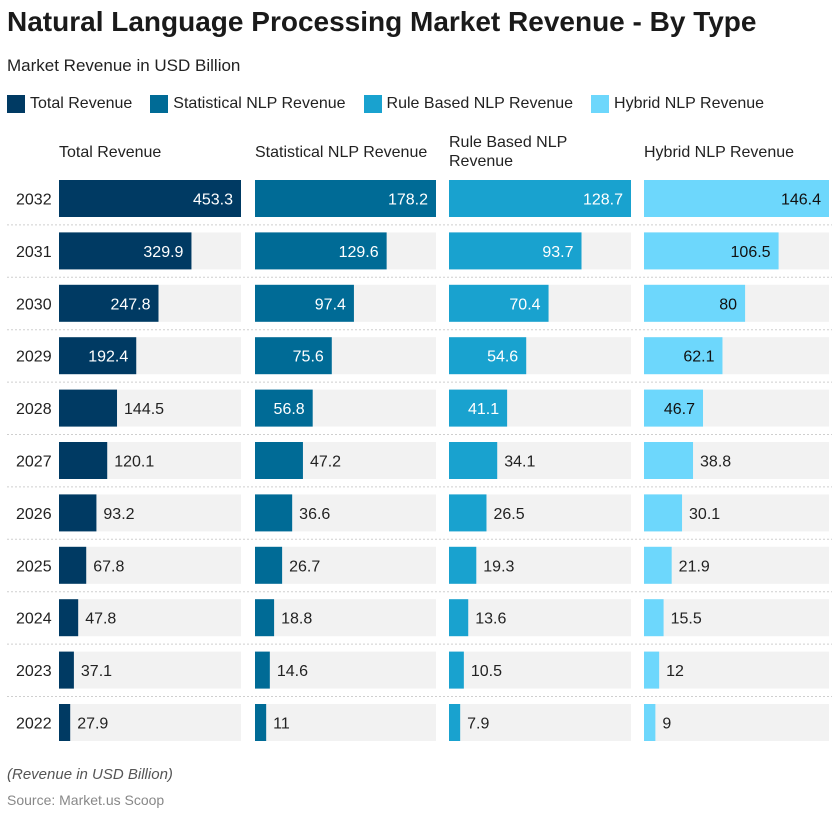  Describe the element at coordinates (134, 462) in the screenshot. I see `data-label: 120.1` at that location.